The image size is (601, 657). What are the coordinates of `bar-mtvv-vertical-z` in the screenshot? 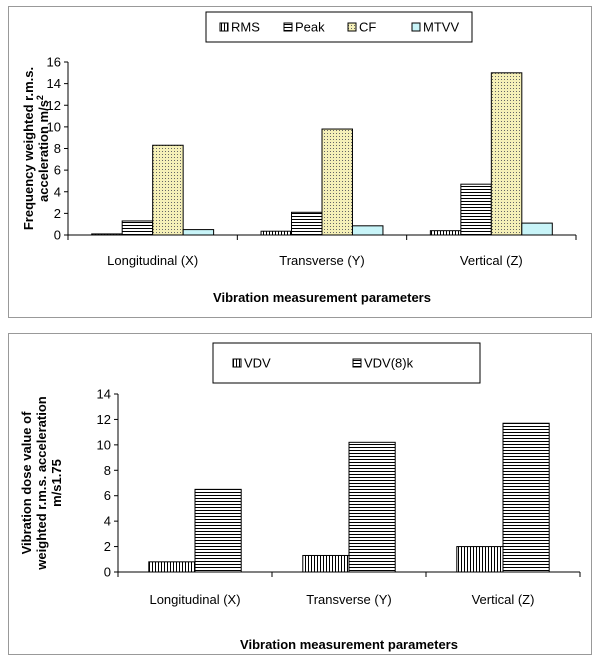 It's located at (537, 229).